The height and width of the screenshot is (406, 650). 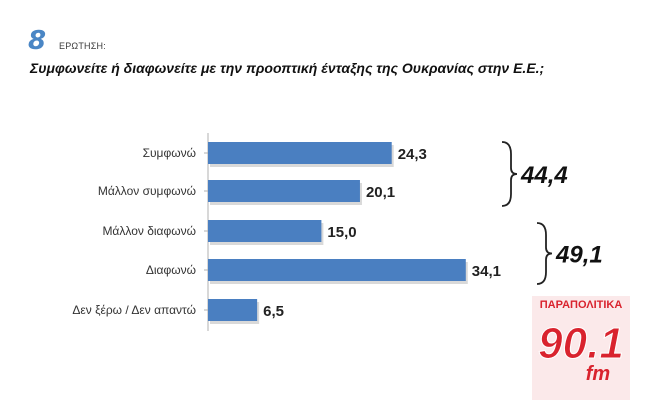 What do you see at coordinates (341, 232) in the screenshot?
I see `value-label: 15,0` at bounding box center [341, 232].